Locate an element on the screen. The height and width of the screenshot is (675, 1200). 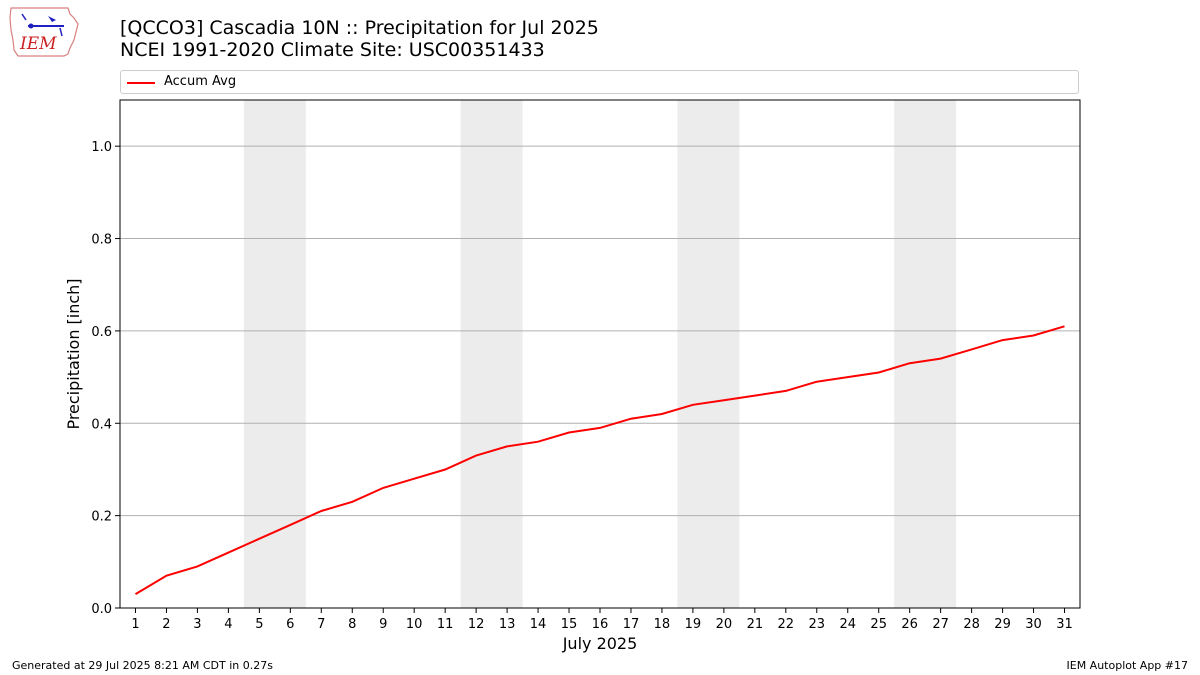
x-tick-label: 25 is located at coordinates (878, 624).